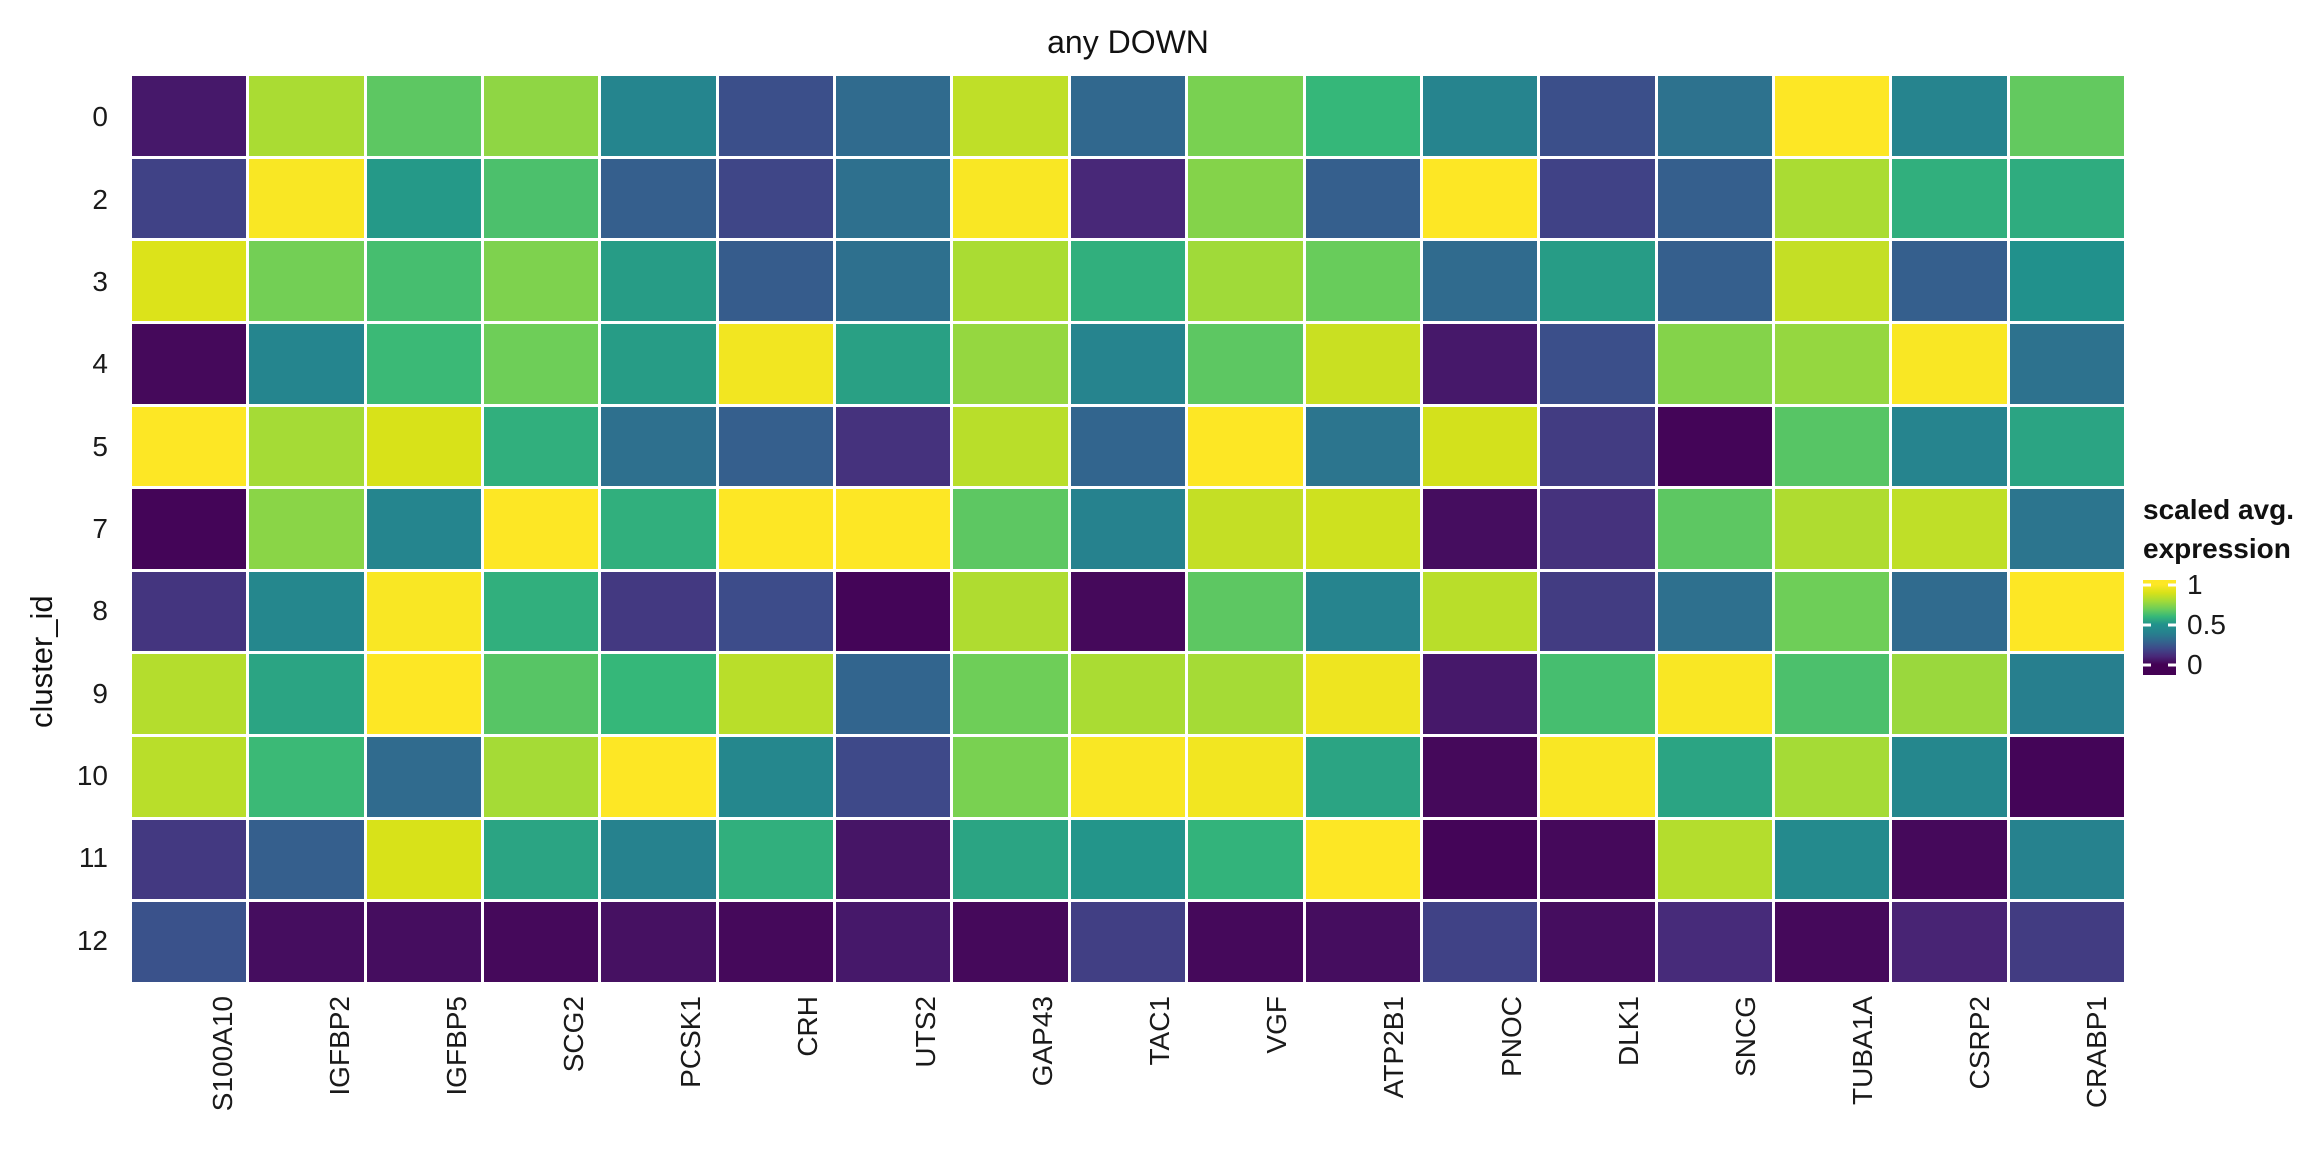 This screenshot has height=1152, width=2304. Describe the element at coordinates (1277, 1025) in the screenshot. I see `x-tick-label: VGF` at that location.